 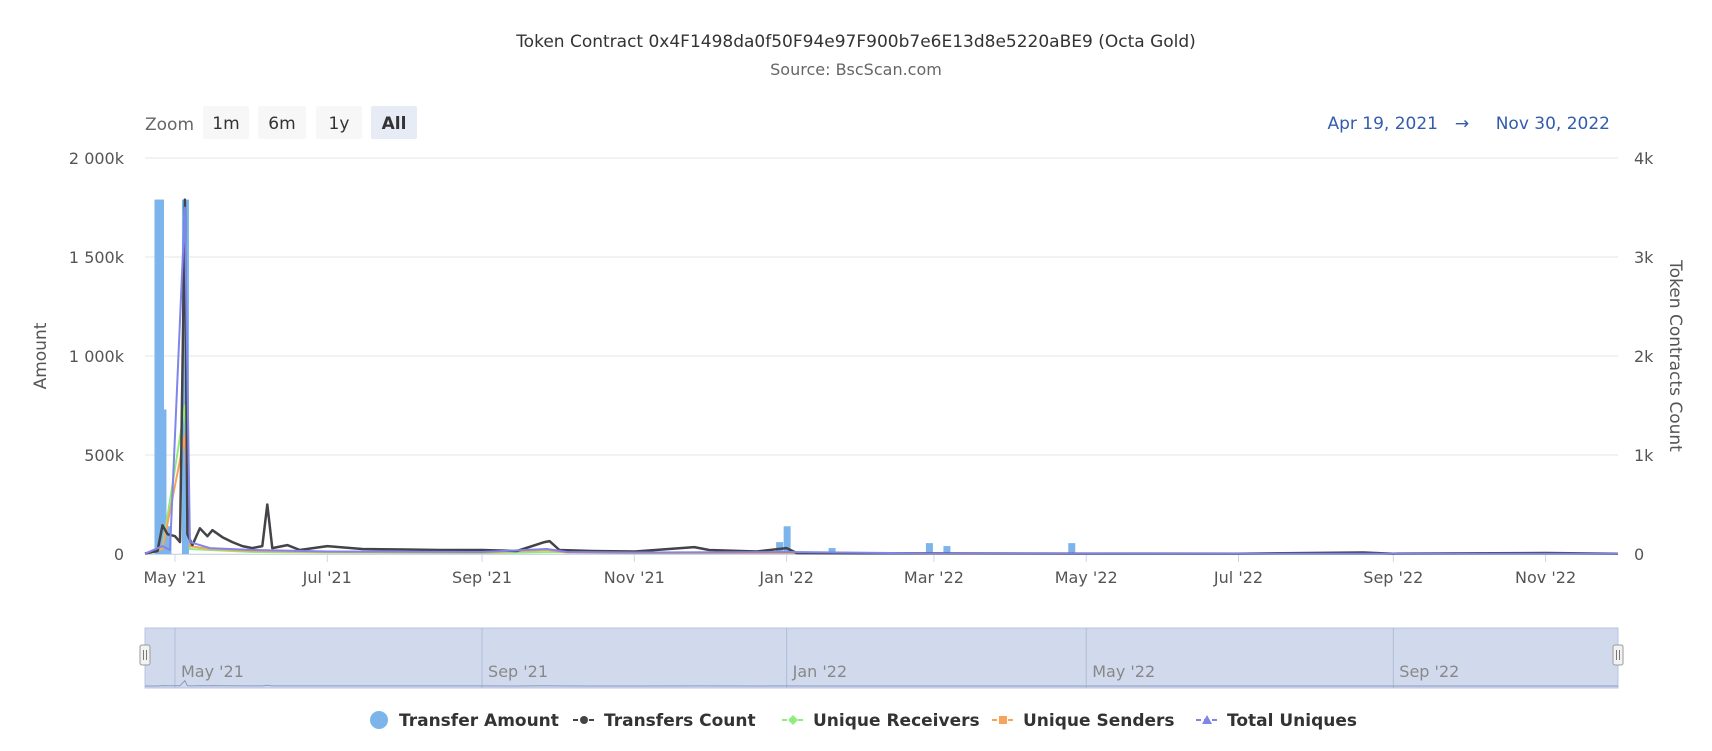 What do you see at coordinates (310, 122) in the screenshot?
I see `zoom-buttons: 1m 6m 1y All` at bounding box center [310, 122].